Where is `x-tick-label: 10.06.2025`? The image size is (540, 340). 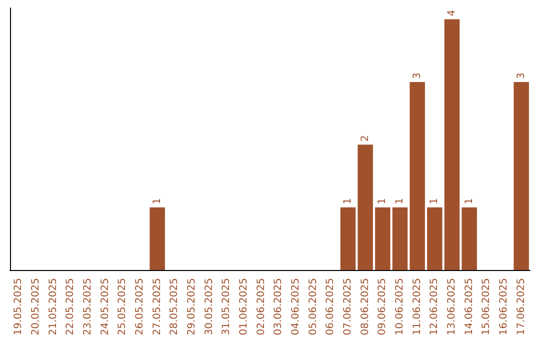
x-tick-label: 10.06.2025 is located at coordinates (400, 307).